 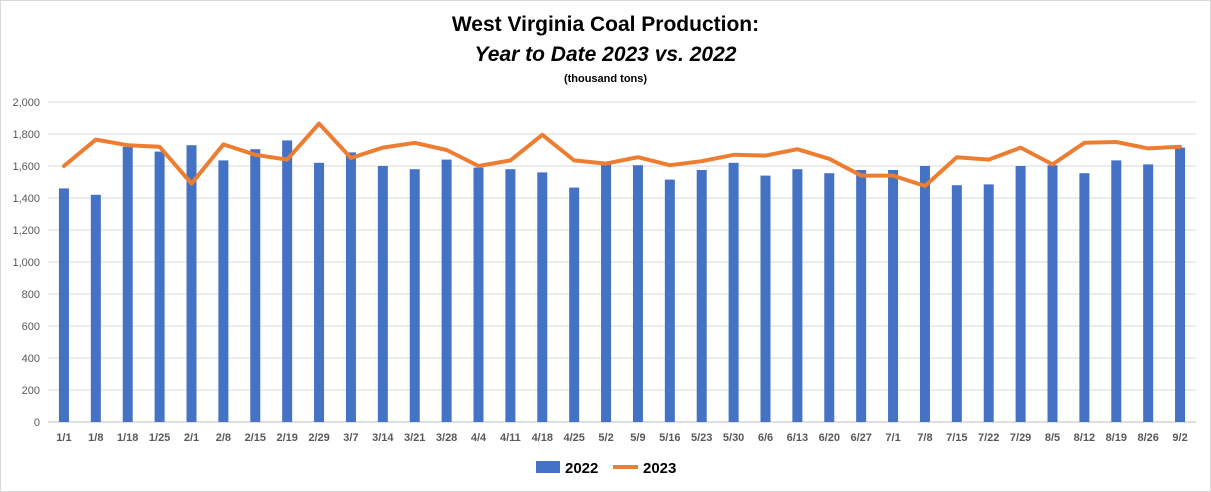 What do you see at coordinates (446, 438) in the screenshot?
I see `x-tick-label: 3/28` at bounding box center [446, 438].